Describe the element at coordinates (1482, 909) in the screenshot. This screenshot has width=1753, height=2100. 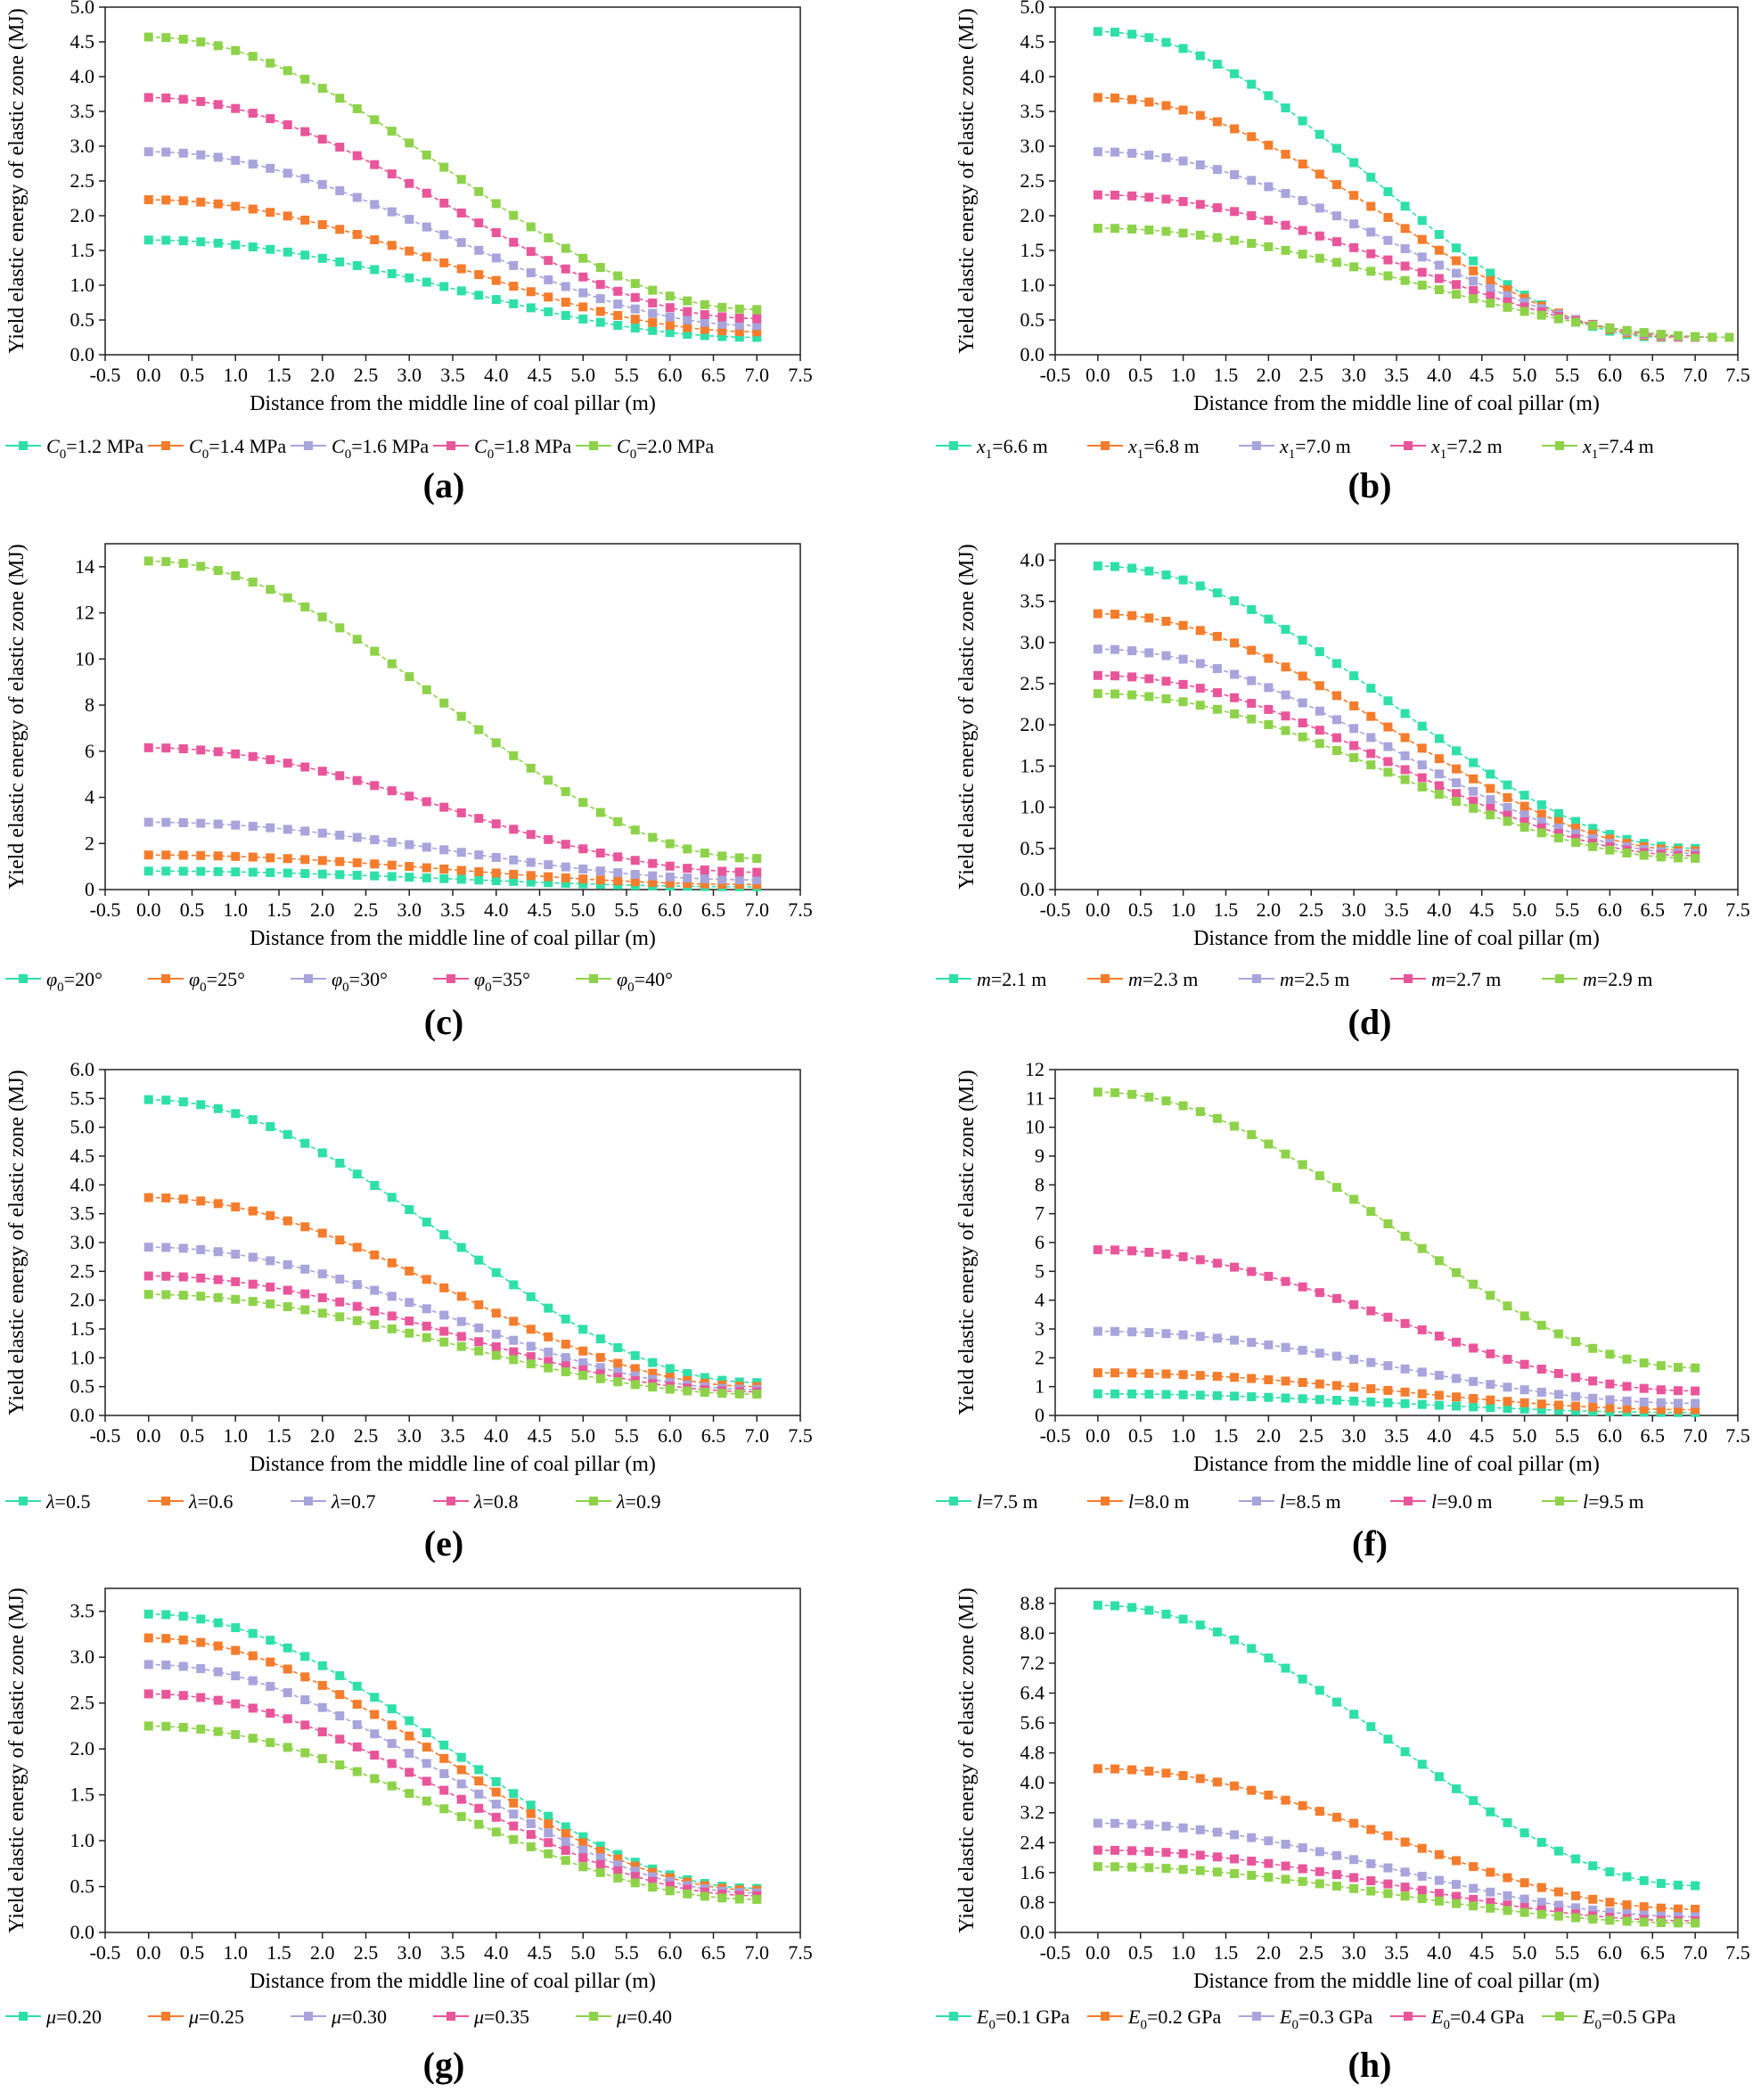
I see `x-tick-label: 4.5` at that location.